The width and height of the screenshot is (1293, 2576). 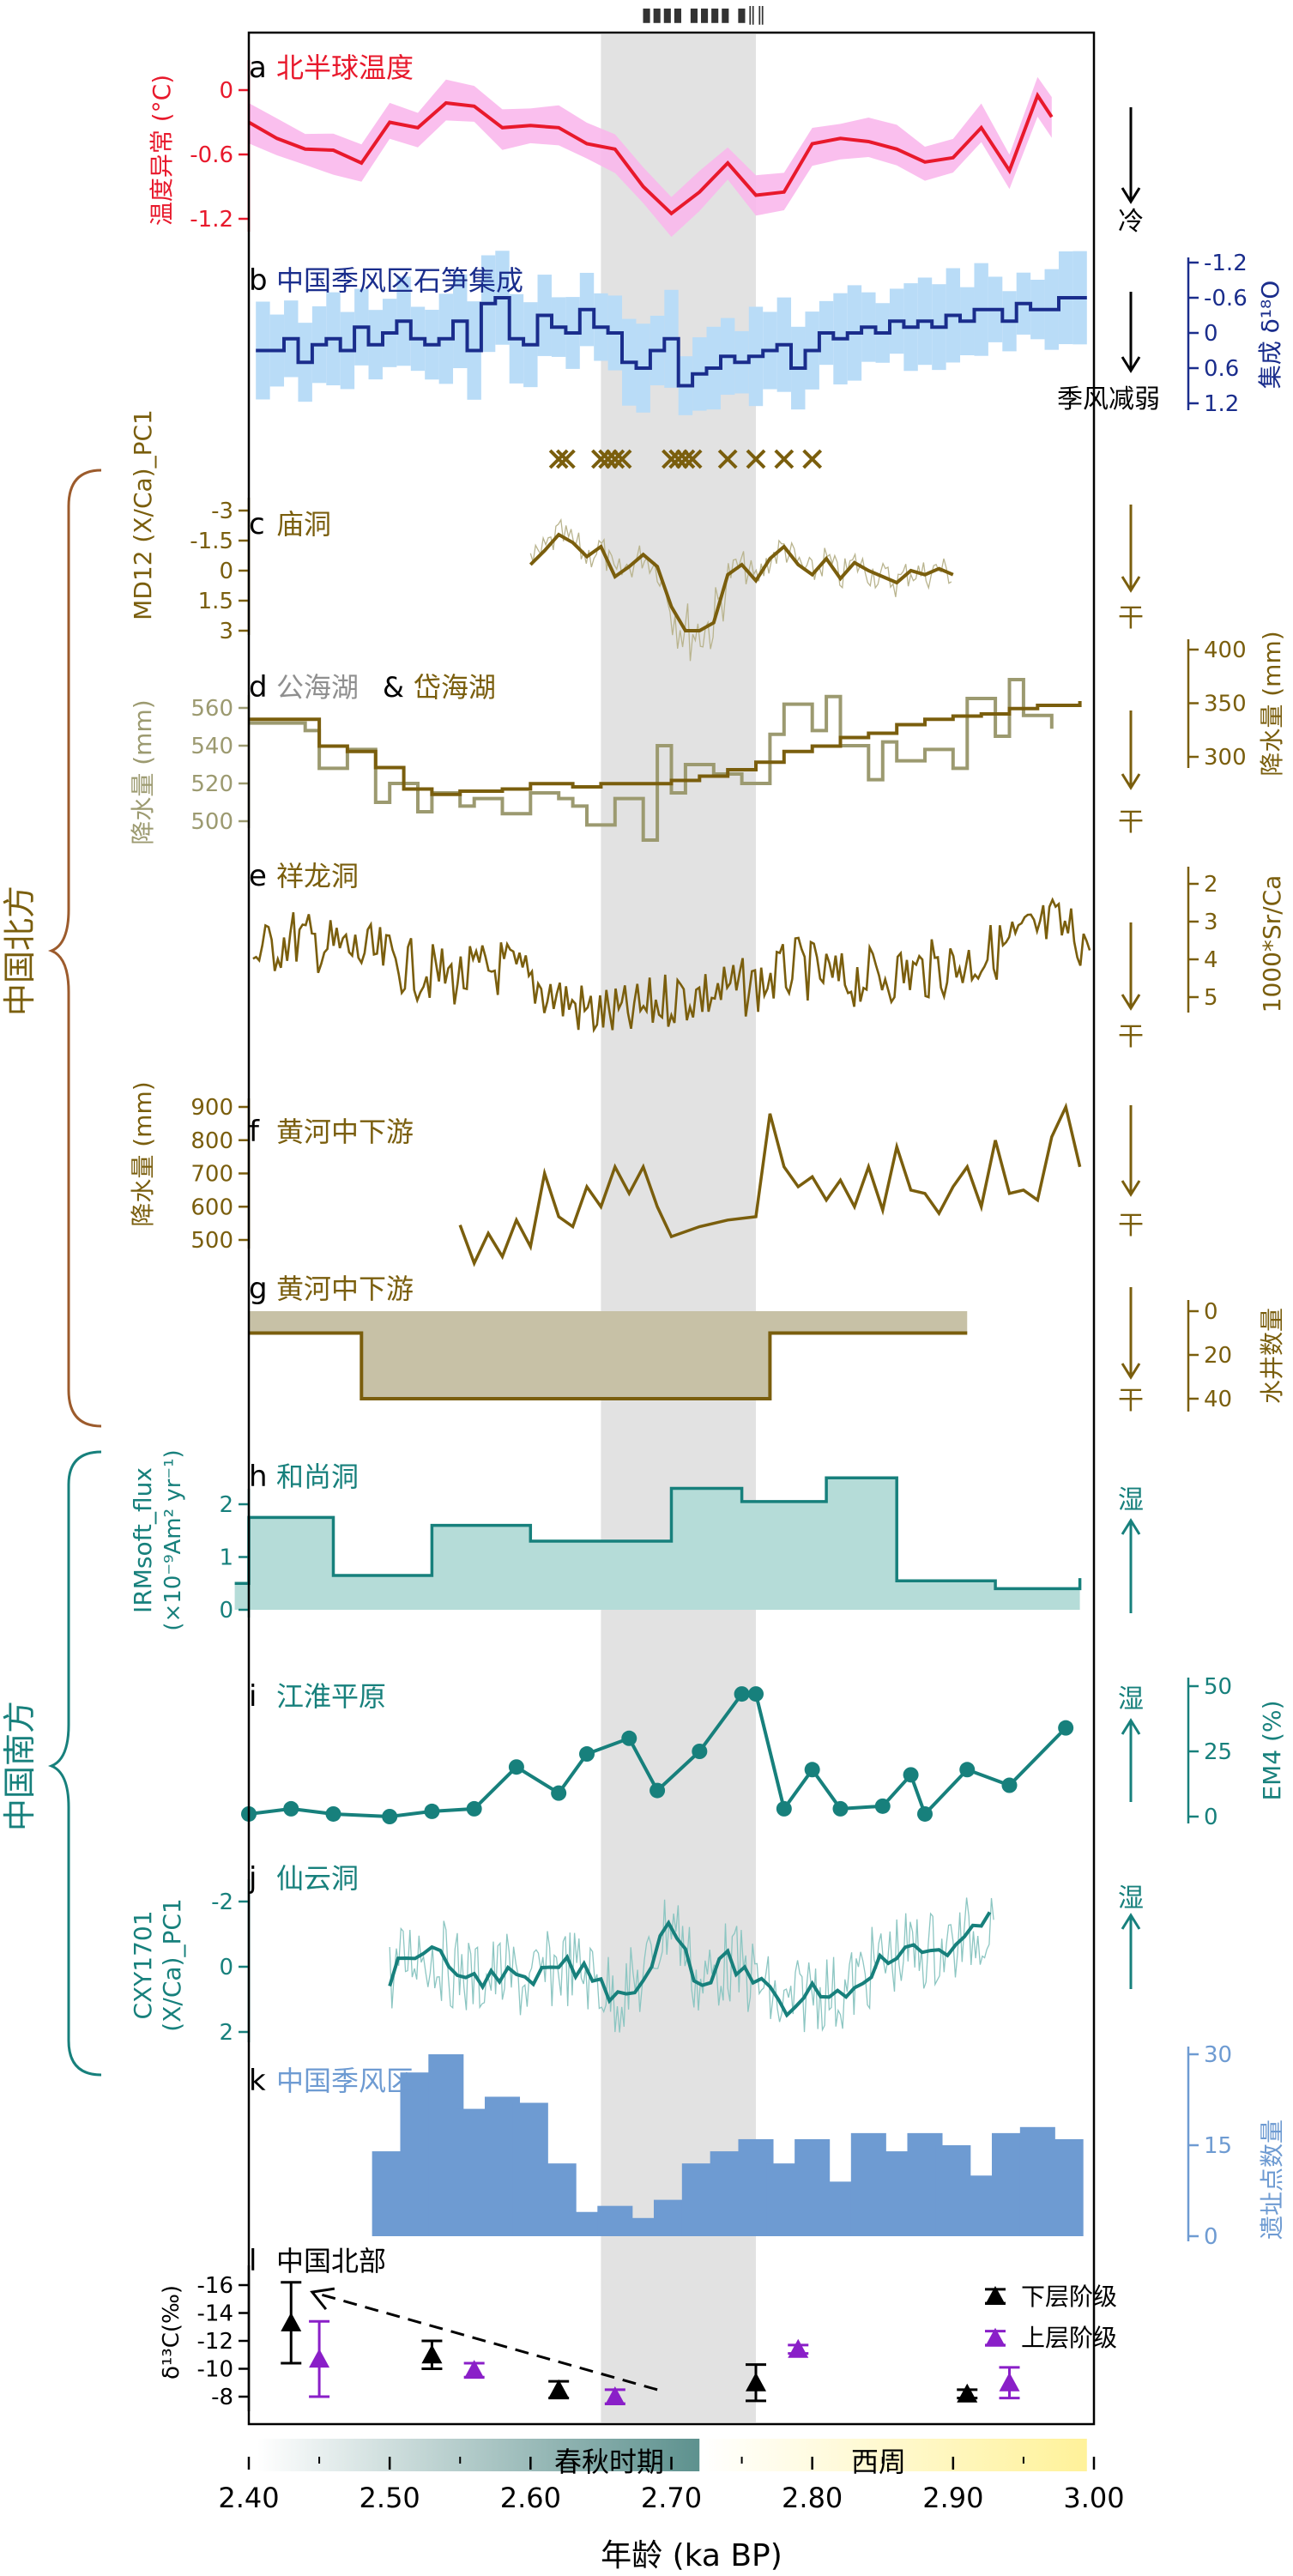 I want to click on panel-a-line, so click(x=651, y=153).